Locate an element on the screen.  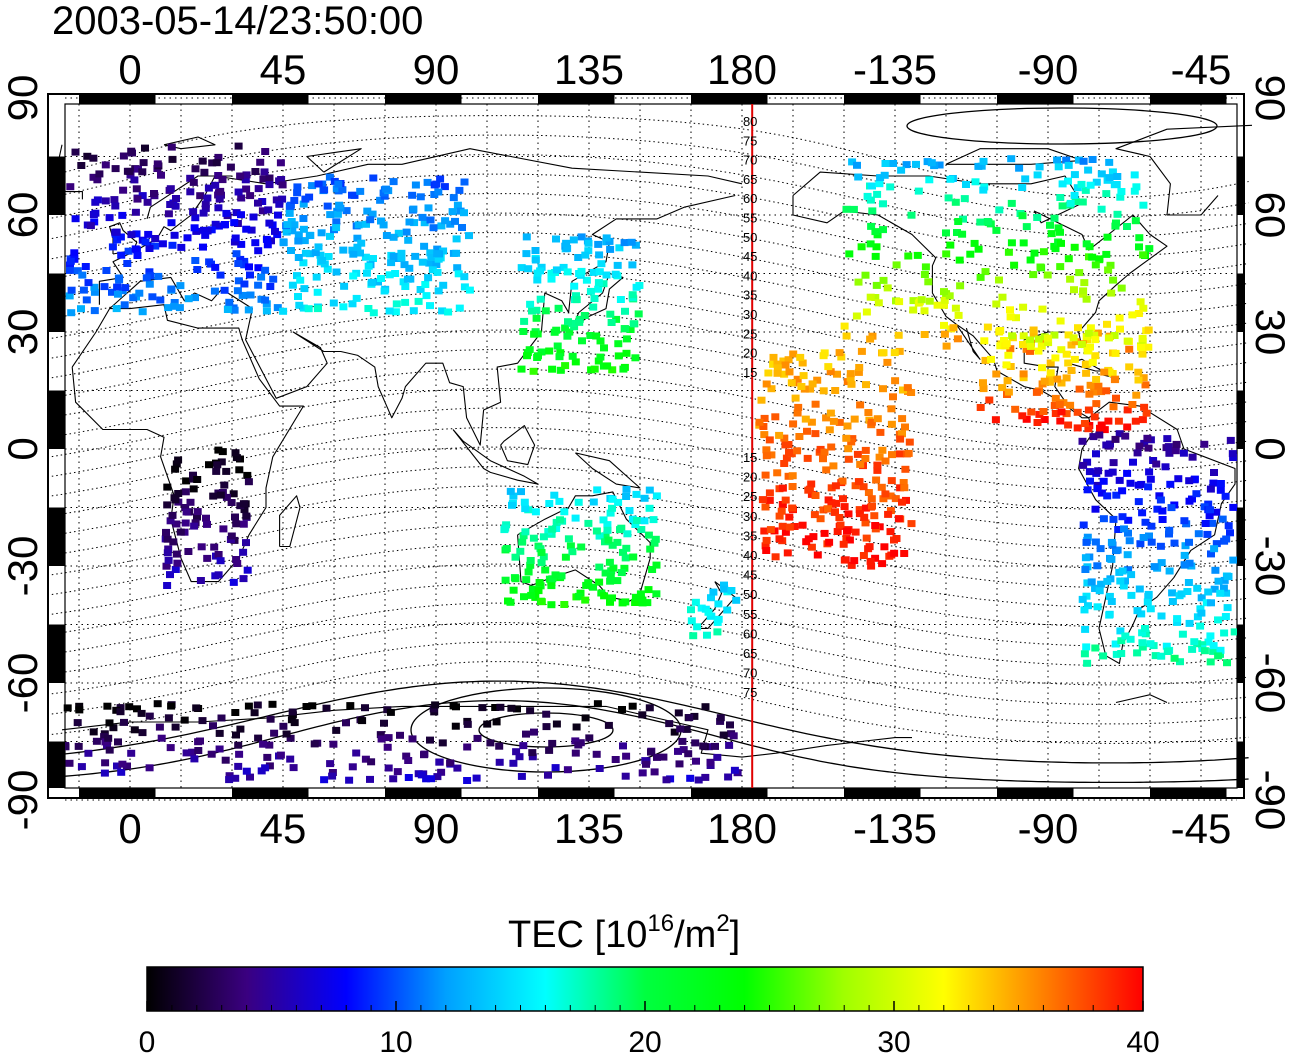
frame-band is located at coordinates (1240, 536).